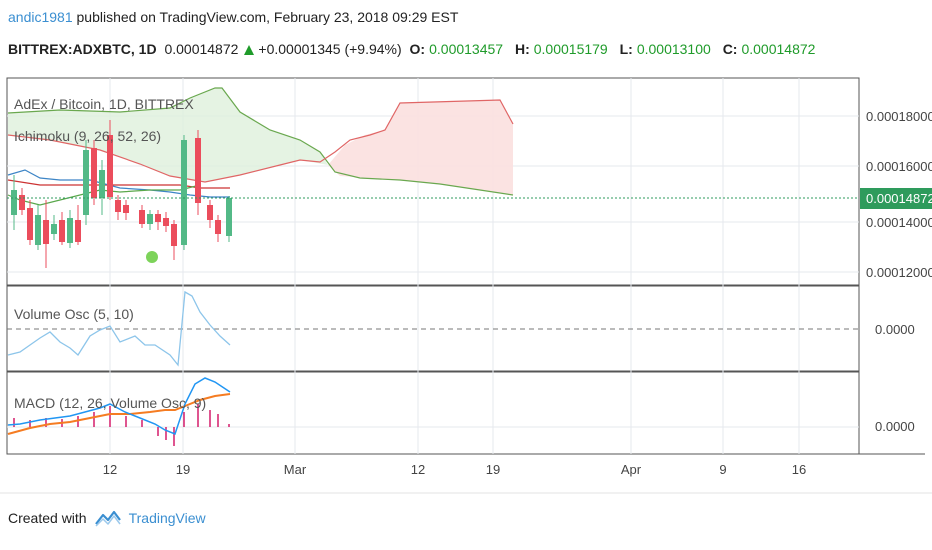 The width and height of the screenshot is (932, 550). I want to click on y-tick-label: 0.00014000, so click(899, 222).